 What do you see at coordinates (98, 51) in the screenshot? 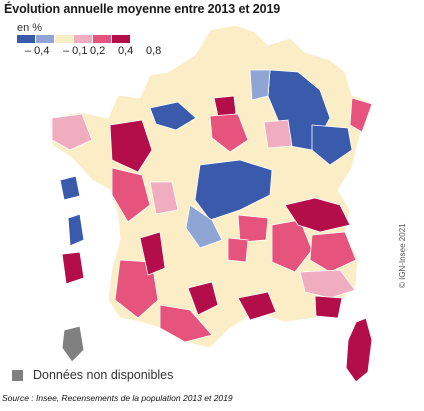
I see `legend-tick: 0,2` at bounding box center [98, 51].